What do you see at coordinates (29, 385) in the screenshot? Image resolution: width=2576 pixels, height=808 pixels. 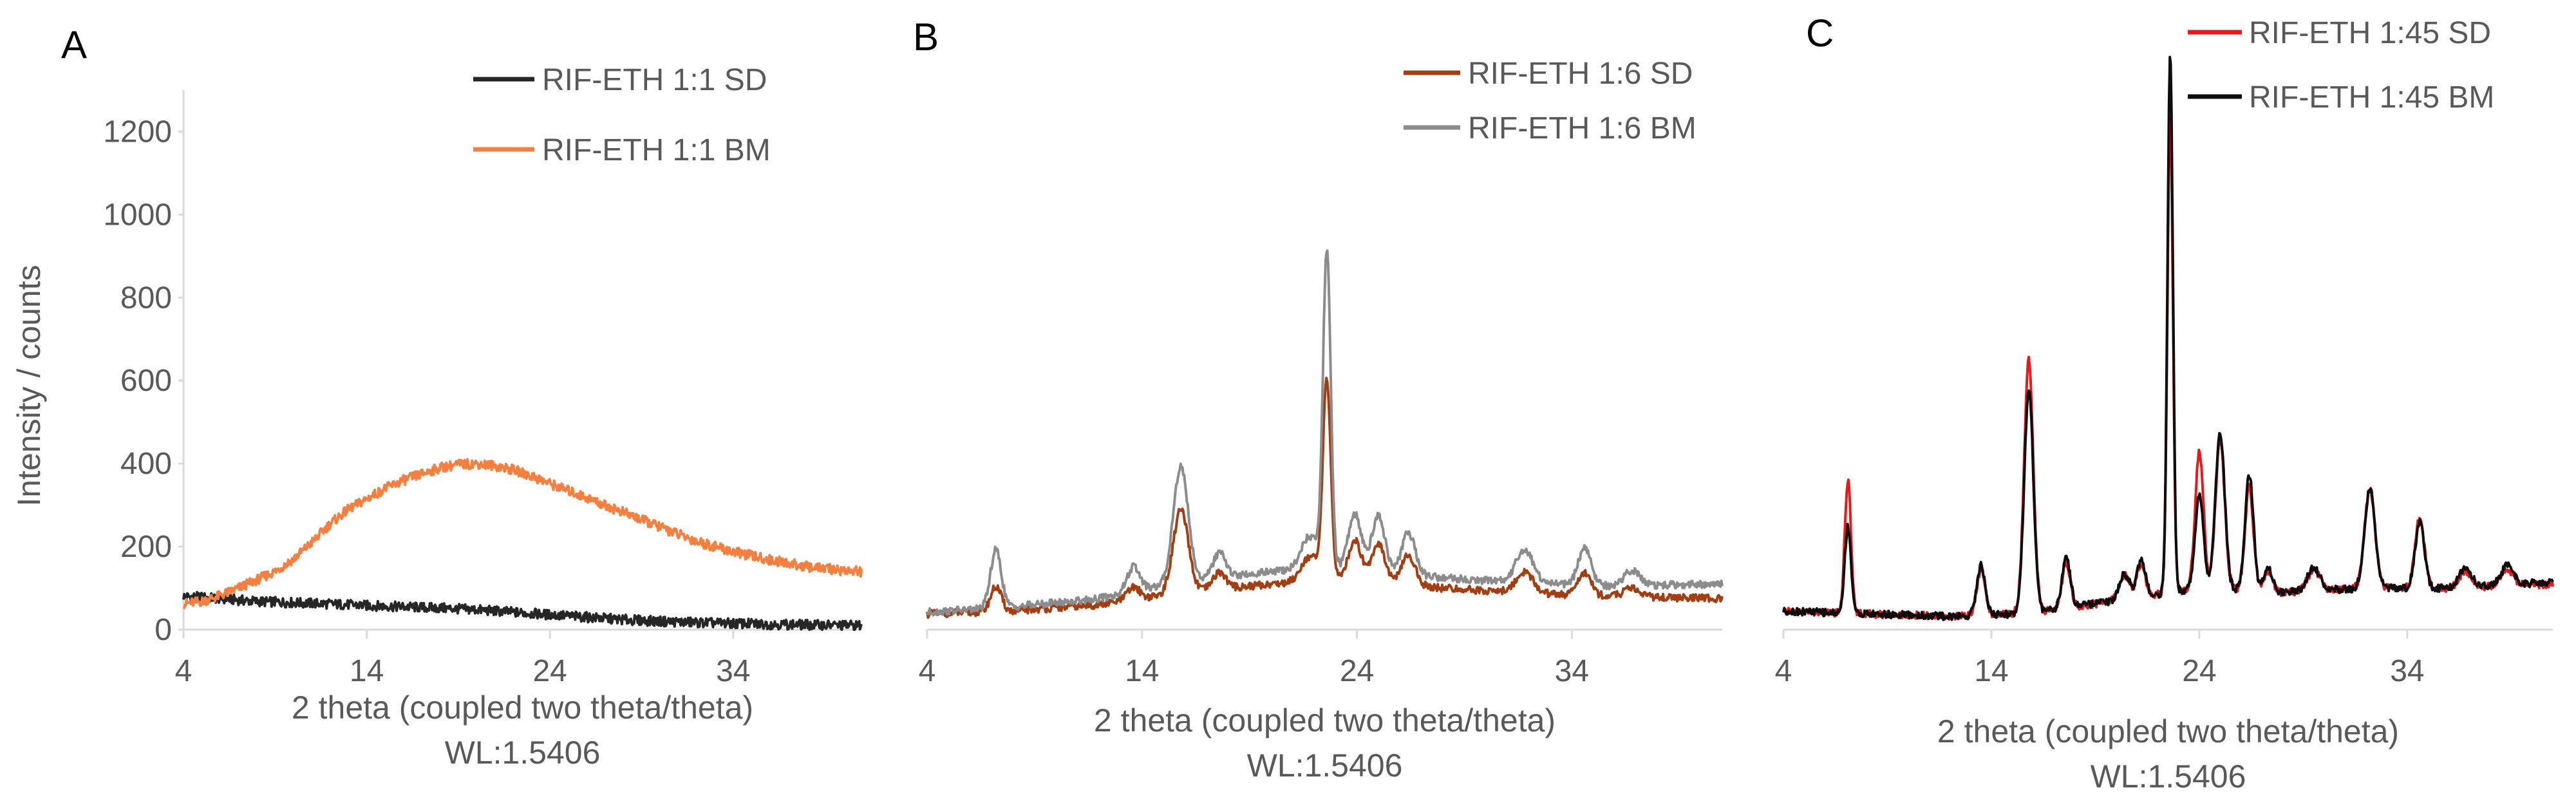 I see `y-axis-title: Intensity / counts` at bounding box center [29, 385].